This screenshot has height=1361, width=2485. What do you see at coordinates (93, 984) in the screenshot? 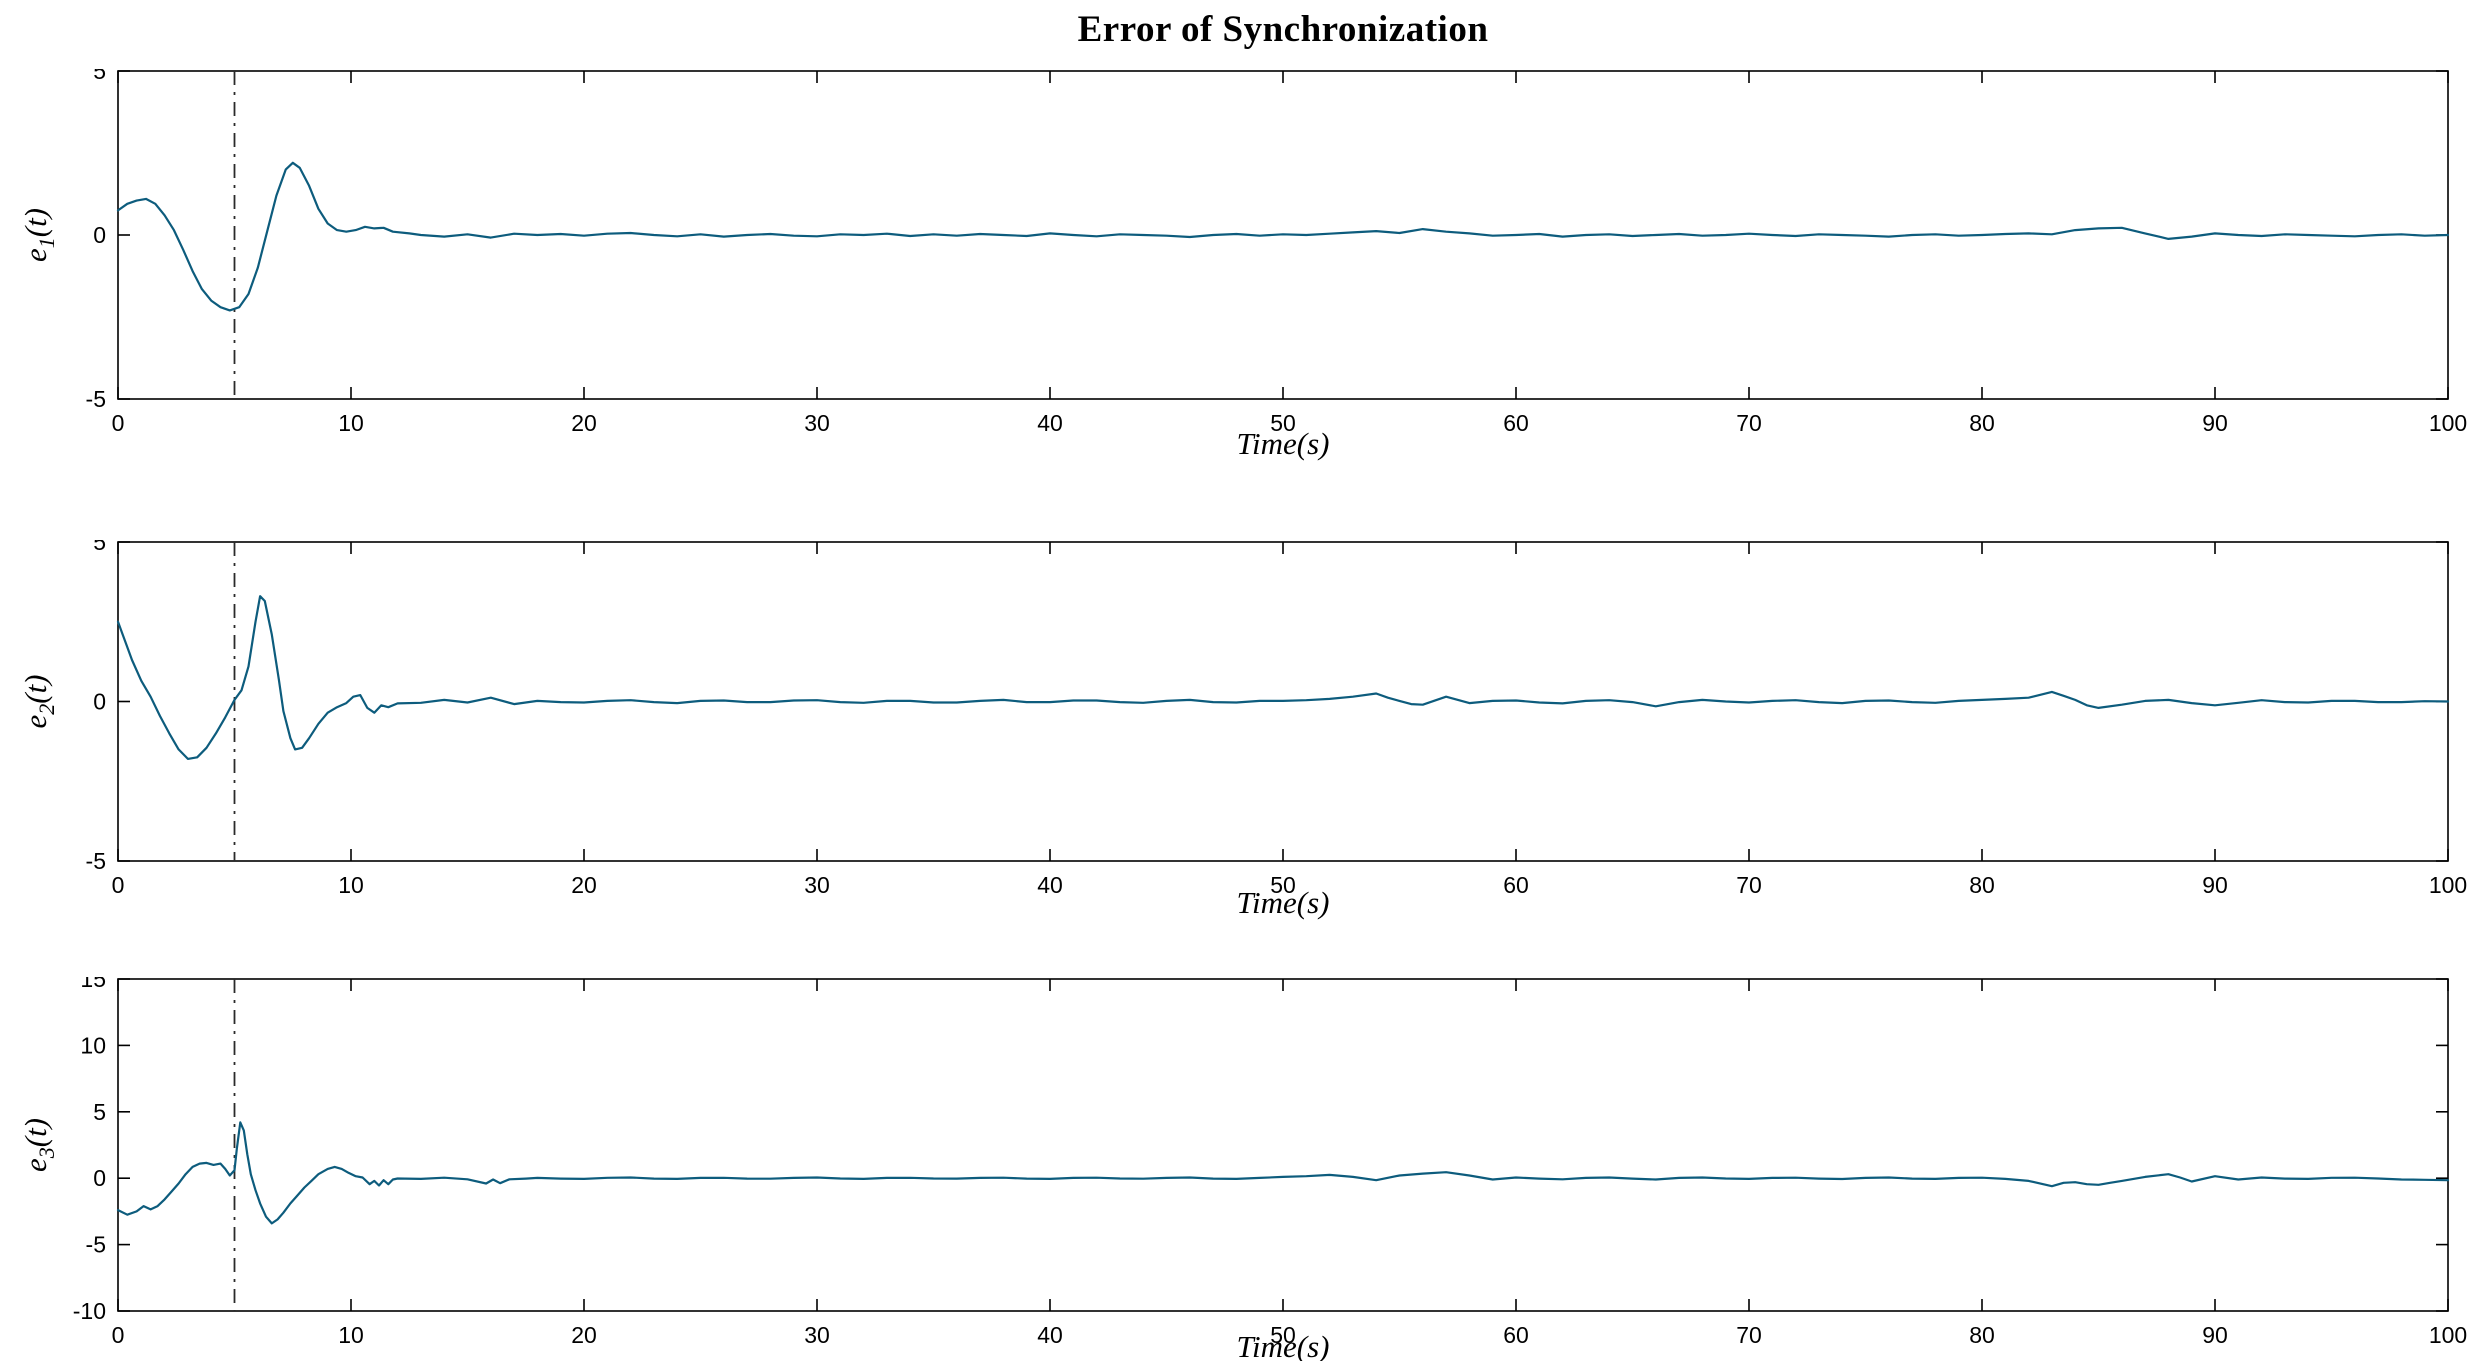
I see `y-tick-label: 15` at bounding box center [93, 984].